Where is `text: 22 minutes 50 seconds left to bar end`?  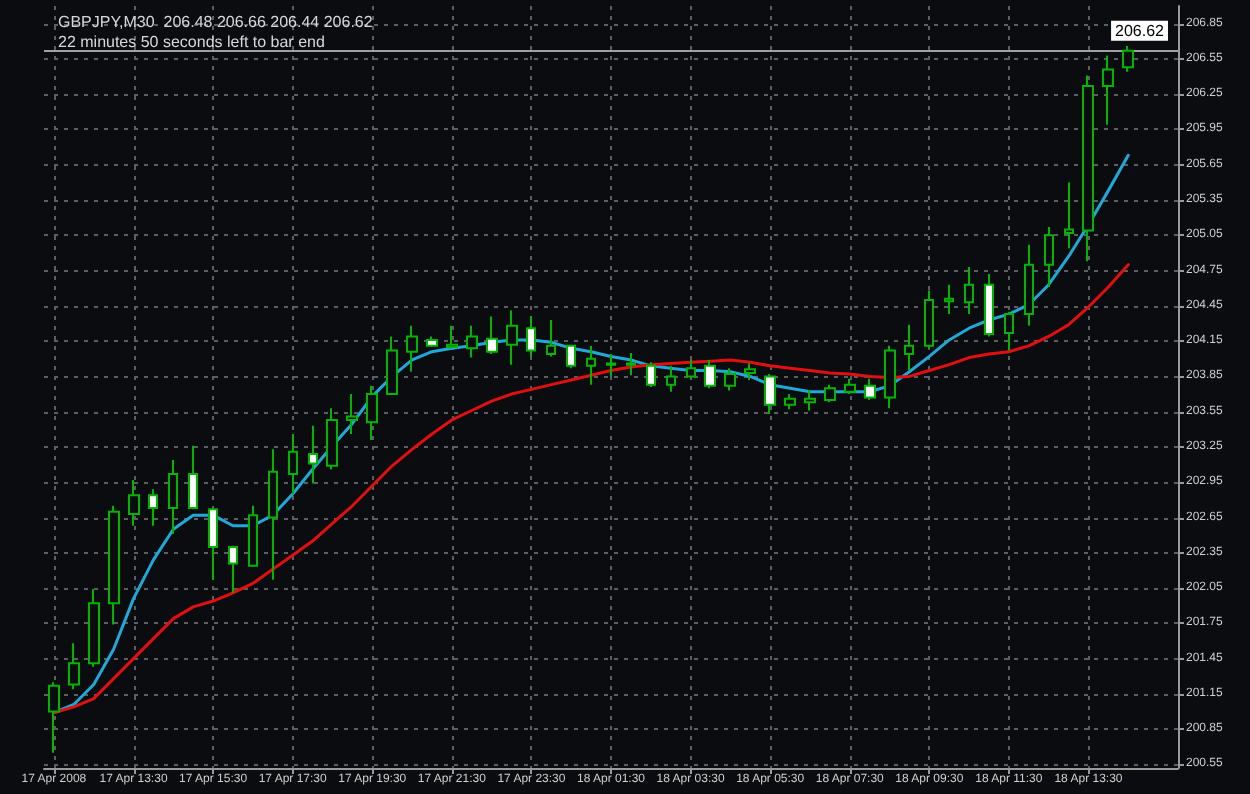 text: 22 minutes 50 seconds left to bar end is located at coordinates (191, 42).